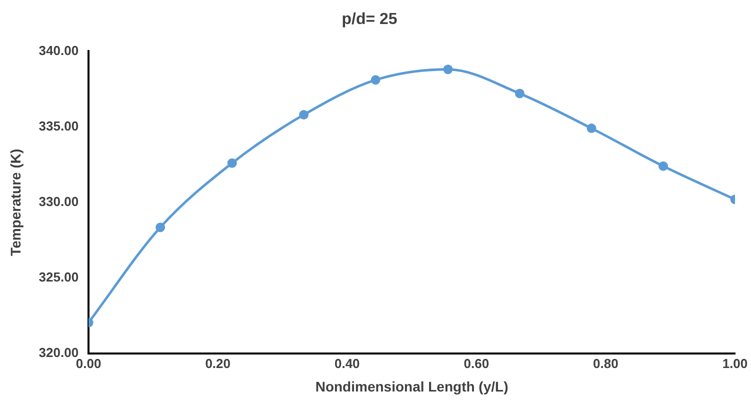 The image size is (751, 404). Describe the element at coordinates (15, 202) in the screenshot. I see `y-axis-title: Temperature (K)` at that location.